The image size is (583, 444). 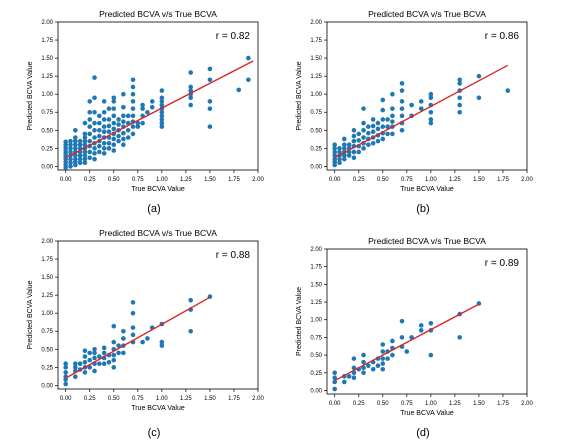 I want to click on x-axis-label: True BCVA Value, so click(x=158, y=408).